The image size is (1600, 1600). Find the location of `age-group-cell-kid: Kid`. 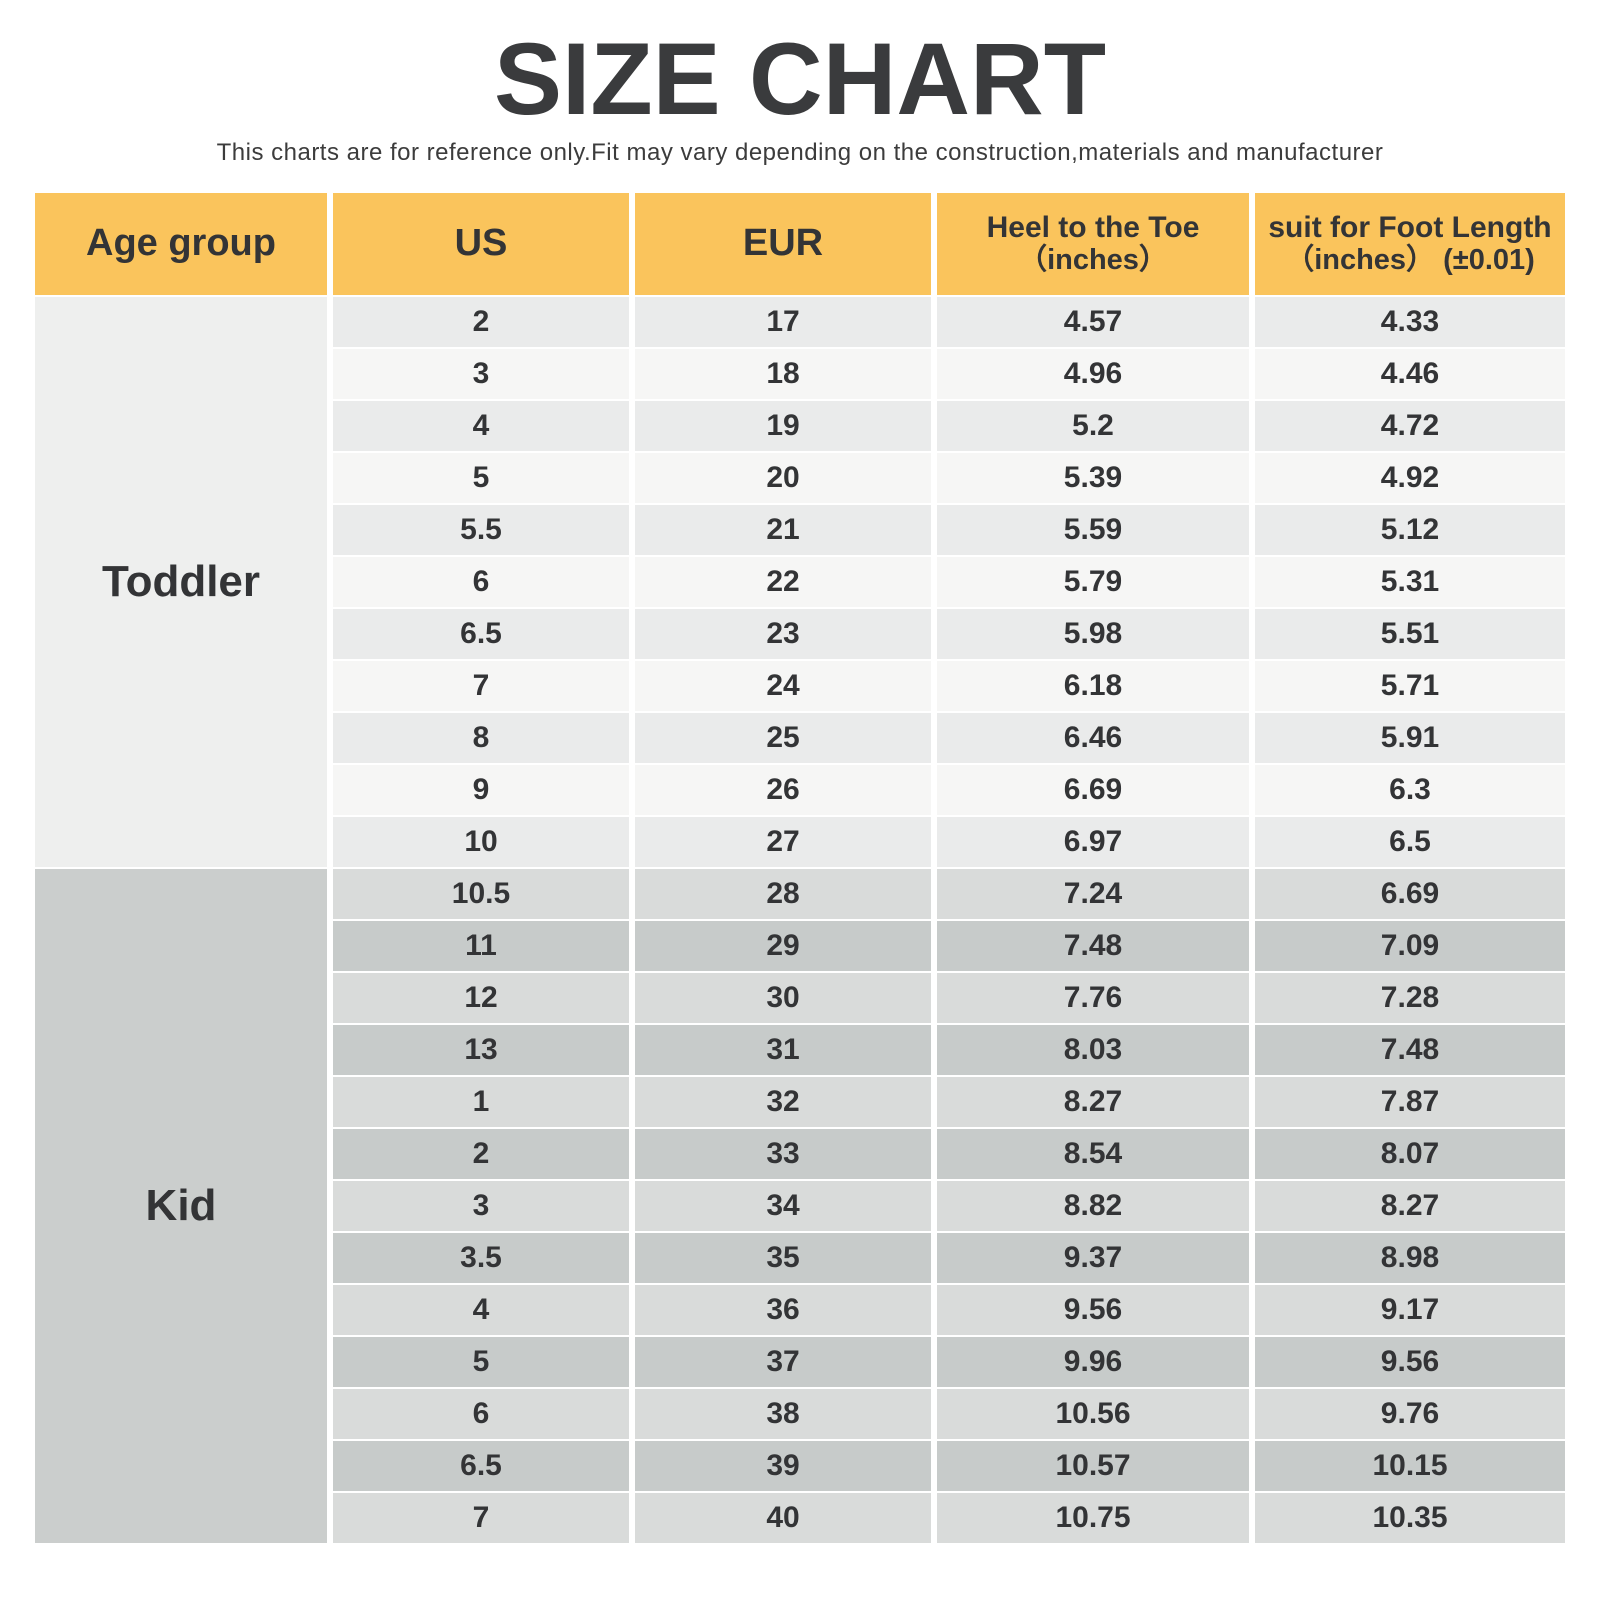

age-group-cell-kid: Kid is located at coordinates (181, 1206).